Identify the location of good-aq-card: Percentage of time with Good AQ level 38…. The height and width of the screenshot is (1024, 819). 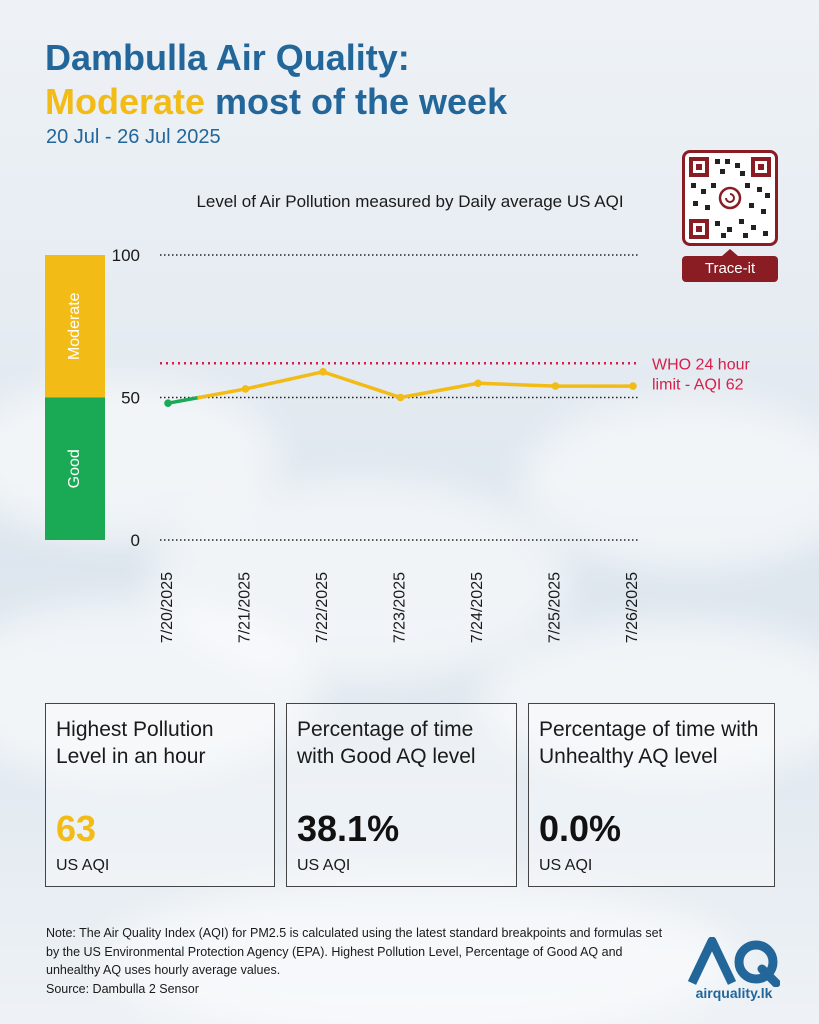
(401, 795).